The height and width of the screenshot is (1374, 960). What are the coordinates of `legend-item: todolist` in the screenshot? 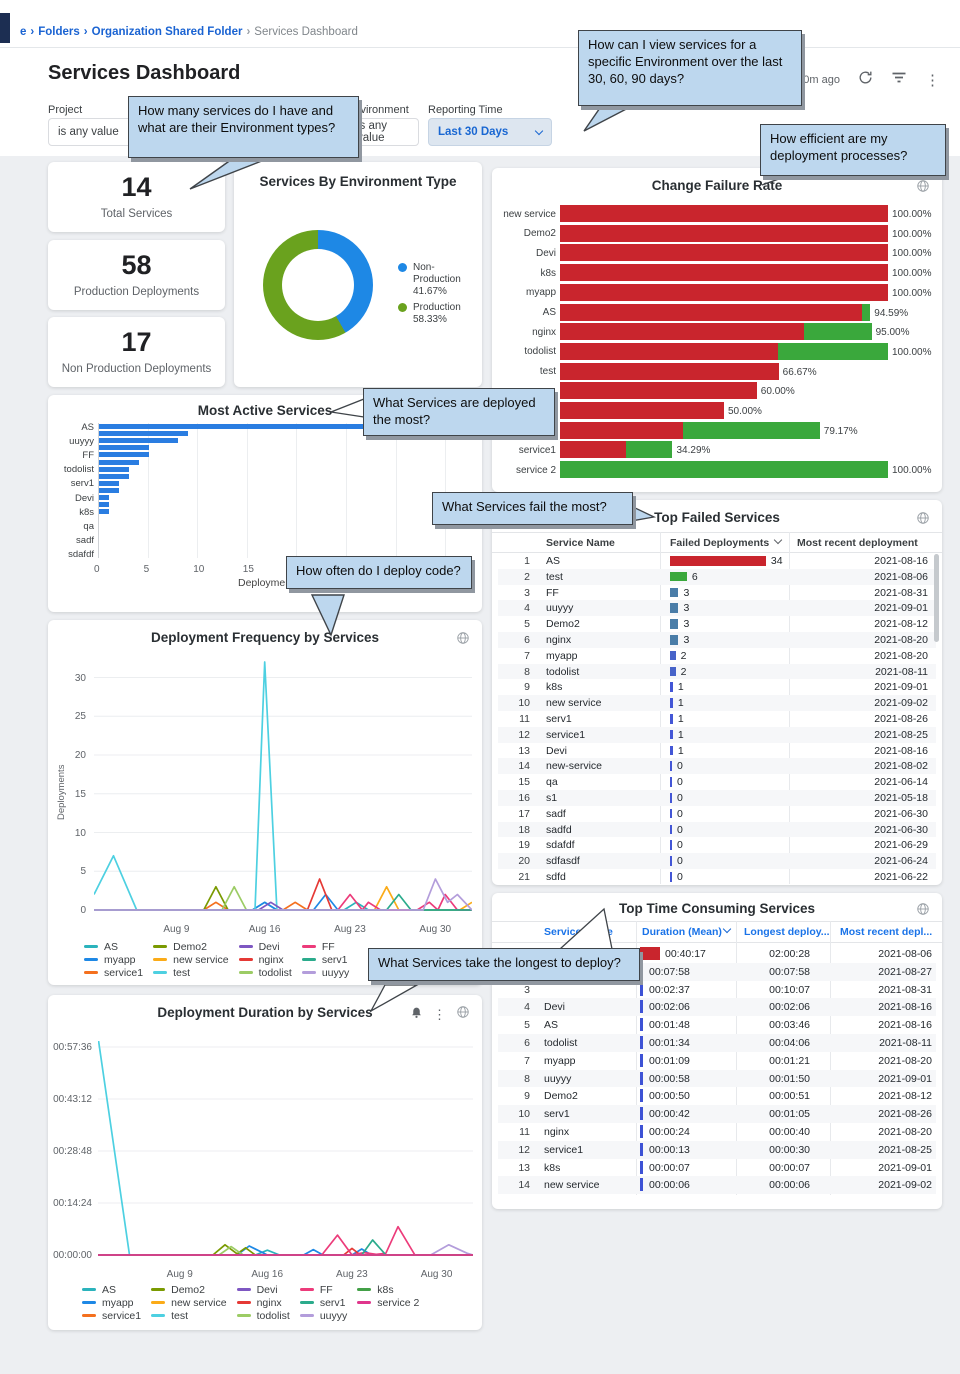 It's located at (263, 1315).